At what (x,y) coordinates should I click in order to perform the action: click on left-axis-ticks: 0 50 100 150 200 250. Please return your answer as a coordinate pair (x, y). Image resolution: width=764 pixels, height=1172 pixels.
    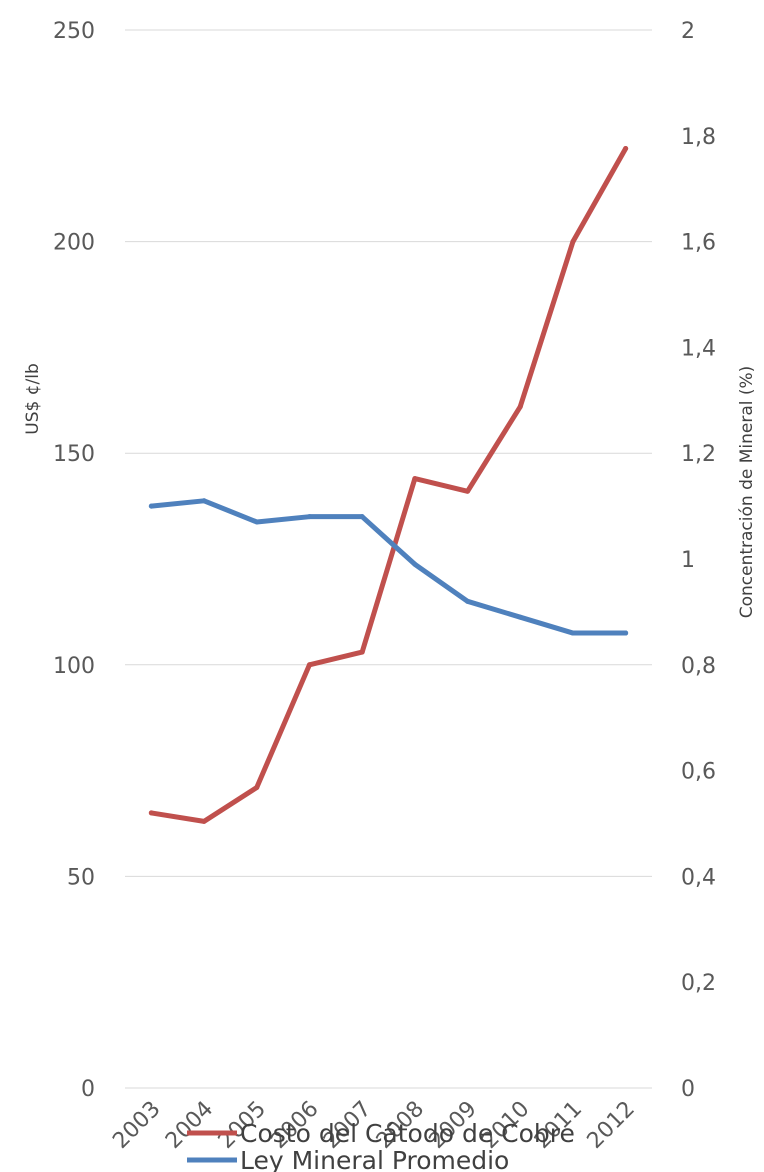
    Looking at the image, I should click on (74, 560).